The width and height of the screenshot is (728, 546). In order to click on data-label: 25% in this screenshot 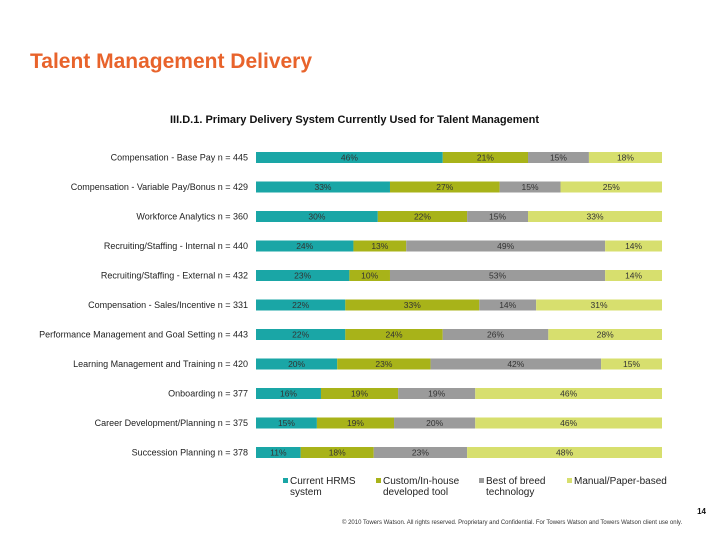, I will do `click(611, 187)`.